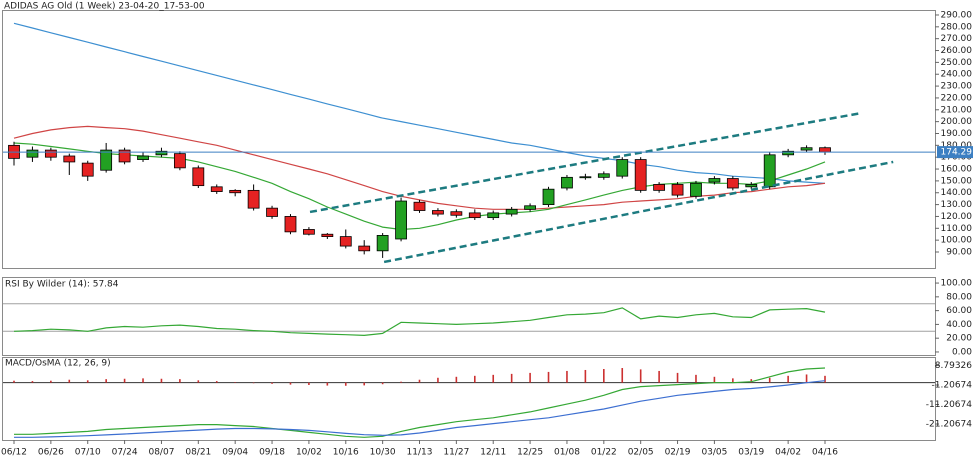 This screenshot has width=975, height=472. What do you see at coordinates (825, 453) in the screenshot?
I see `x-tick-label: 04/16` at bounding box center [825, 453].